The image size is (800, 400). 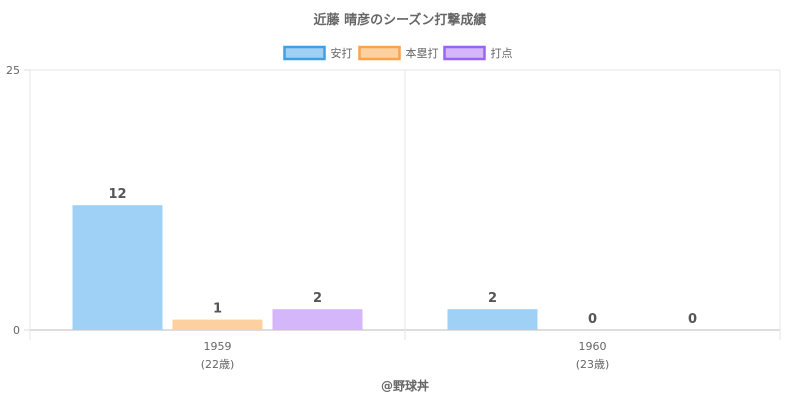 I want to click on y-tick-label: 25, so click(x=13, y=70).